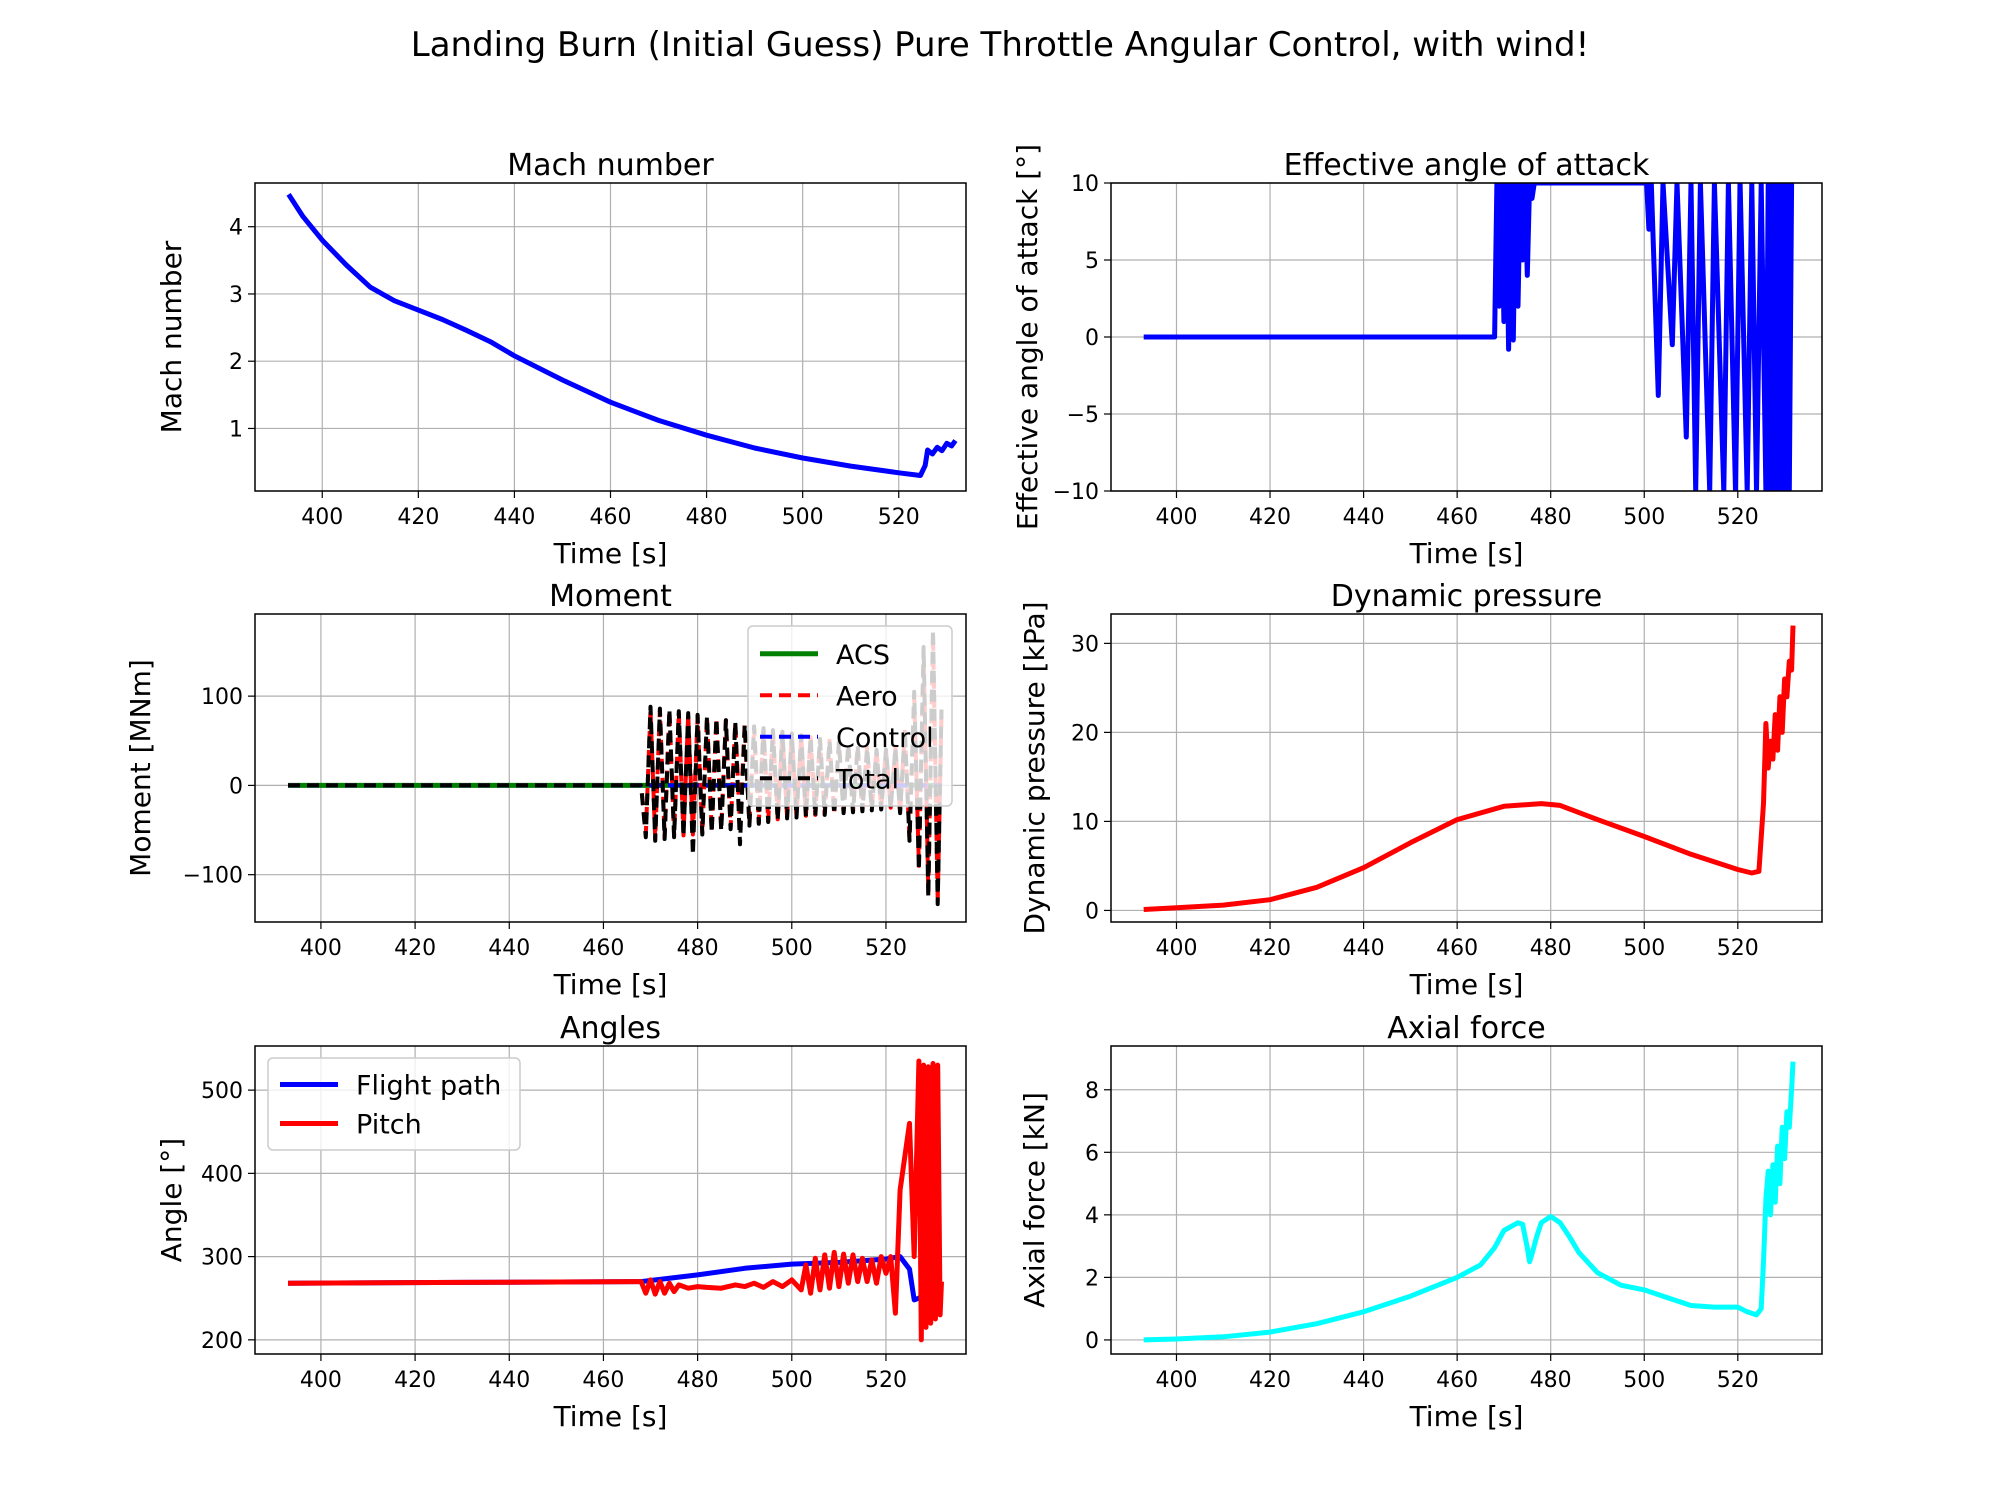 Image resolution: width=2000 pixels, height=1504 pixels. I want to click on y-tick-label: −100, so click(213, 876).